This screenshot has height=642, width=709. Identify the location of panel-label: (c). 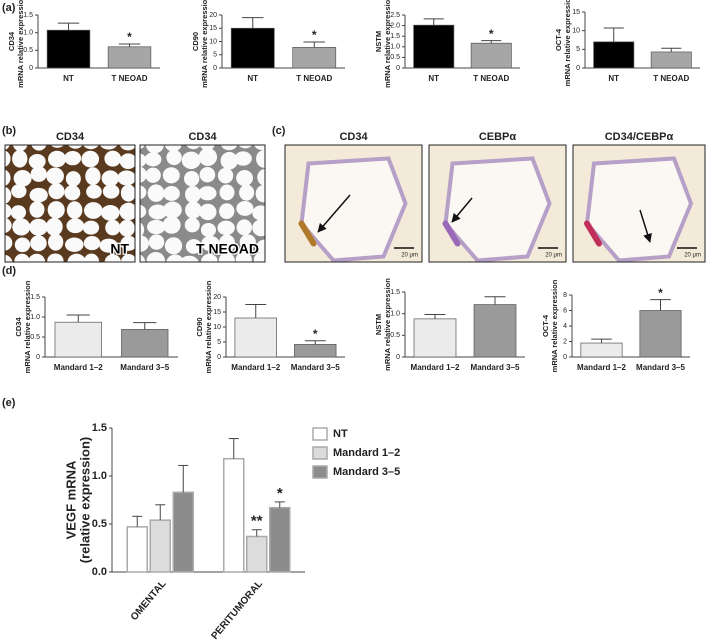
(279, 131).